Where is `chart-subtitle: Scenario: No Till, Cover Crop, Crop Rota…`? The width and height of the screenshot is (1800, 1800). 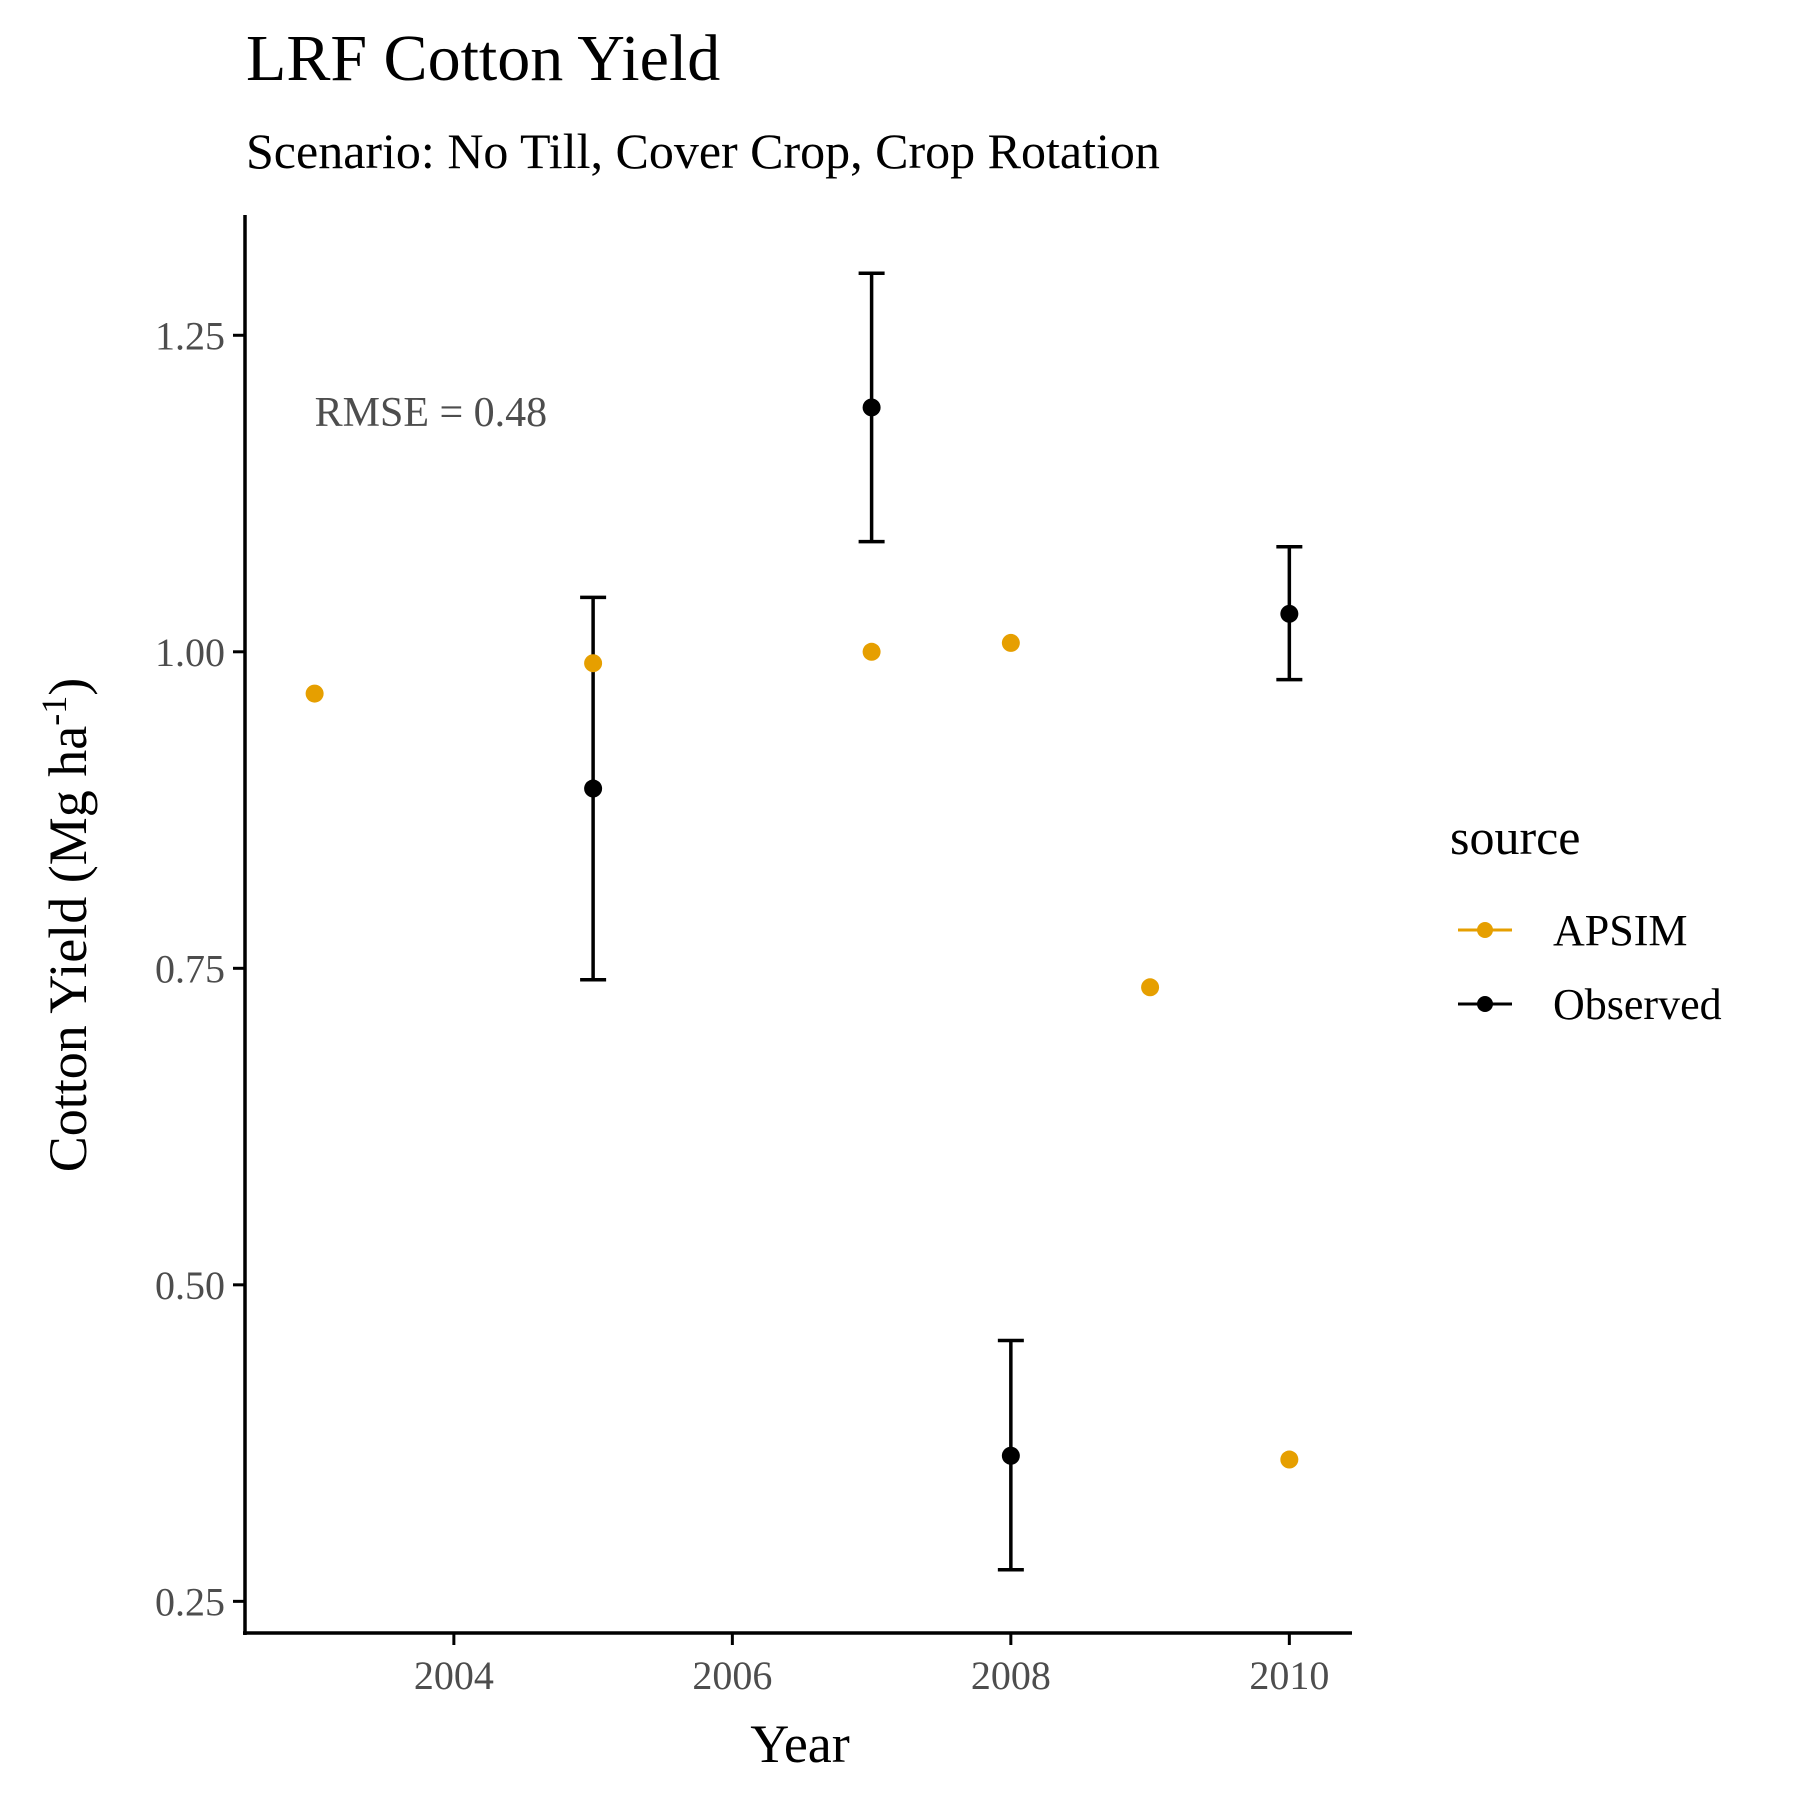
chart-subtitle: Scenario: No Till, Cover Crop, Crop Rota… is located at coordinates (703, 151).